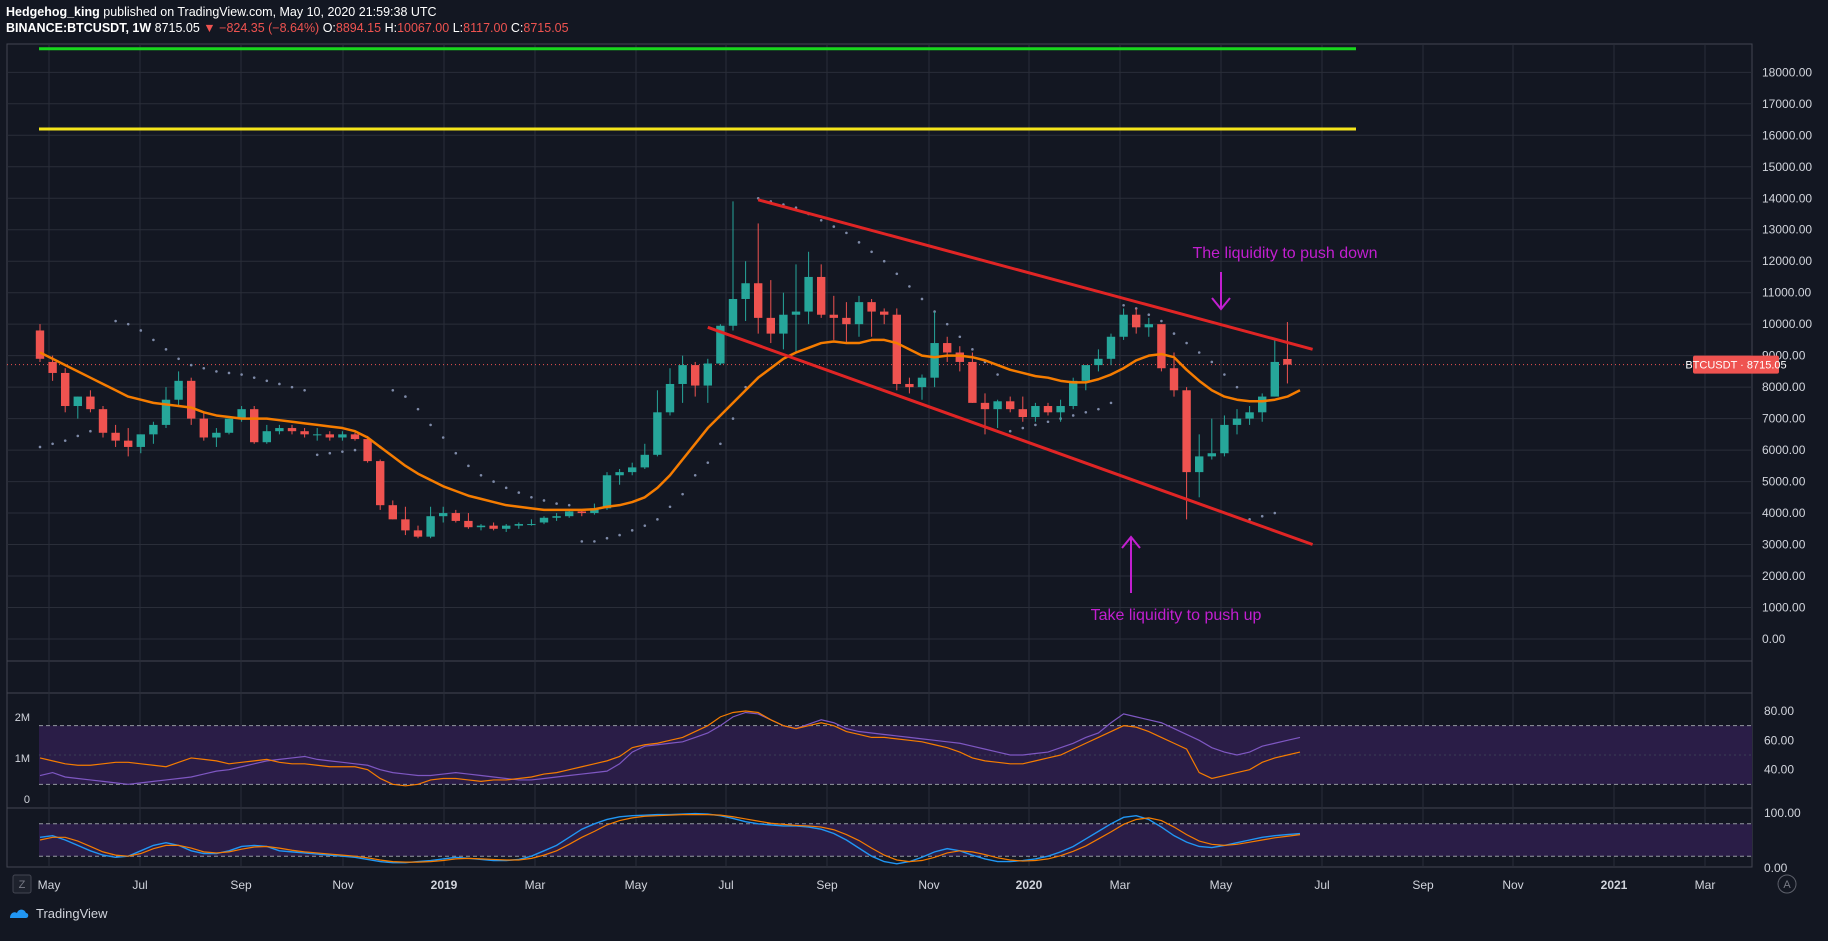  What do you see at coordinates (261, 28) in the screenshot?
I see `price-change: ▼ −824.35 (−8.64%)` at bounding box center [261, 28].